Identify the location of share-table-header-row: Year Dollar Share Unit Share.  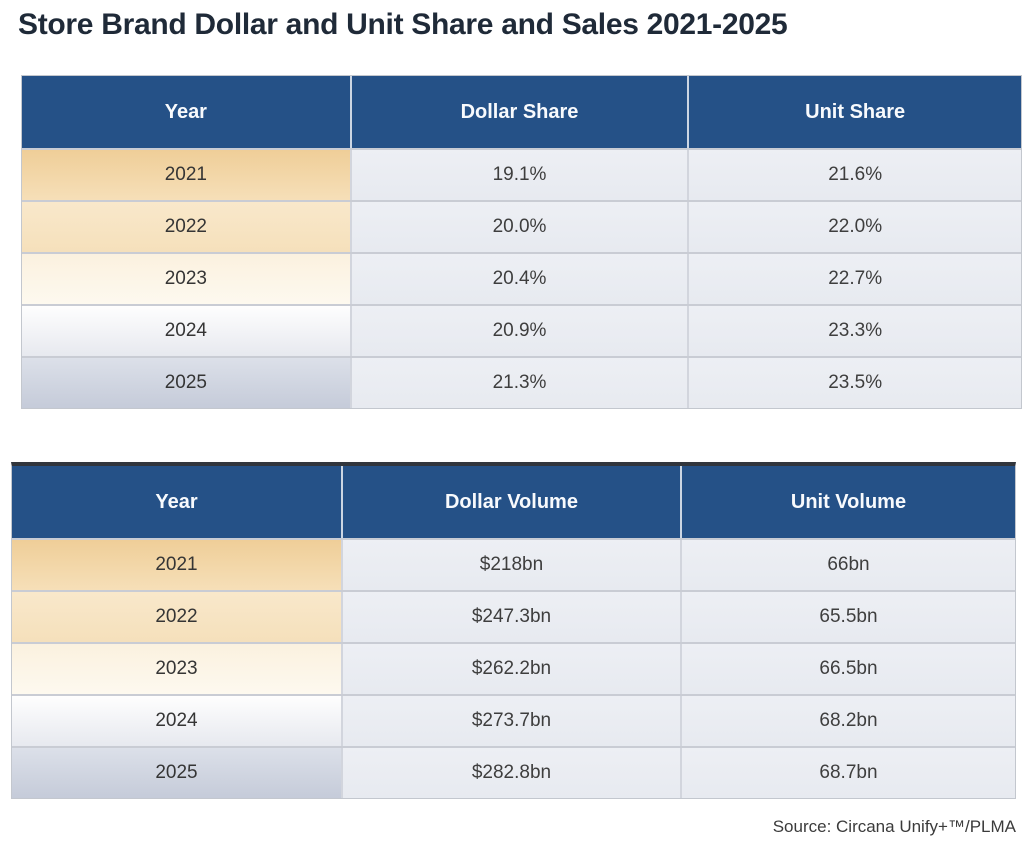
(521, 112).